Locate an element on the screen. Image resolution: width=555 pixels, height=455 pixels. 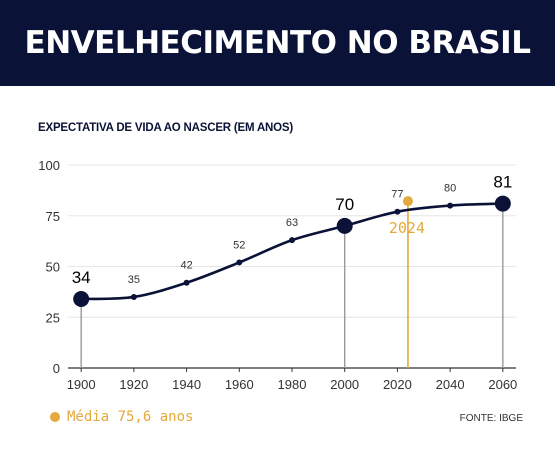
x-tick-label: 2040 is located at coordinates (450, 384).